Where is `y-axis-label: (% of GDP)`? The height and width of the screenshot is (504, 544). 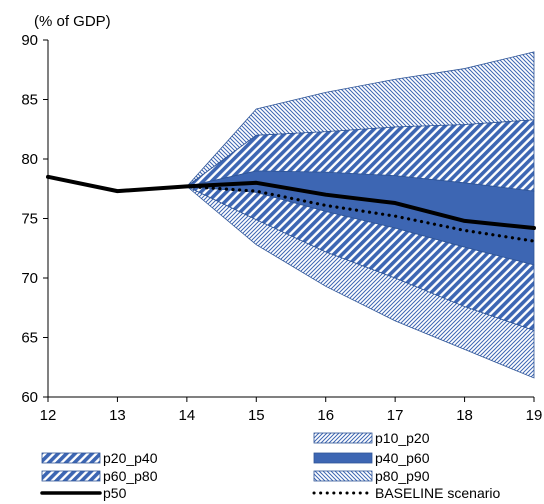 y-axis-label: (% of GDP) is located at coordinates (72, 21).